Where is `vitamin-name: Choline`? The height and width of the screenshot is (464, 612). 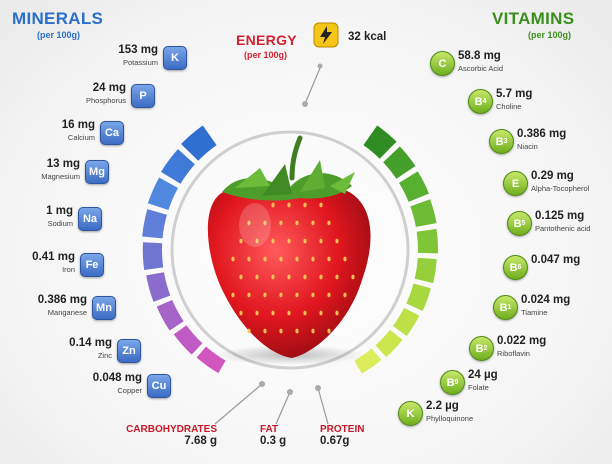 vitamin-name: Choline is located at coordinates (509, 106).